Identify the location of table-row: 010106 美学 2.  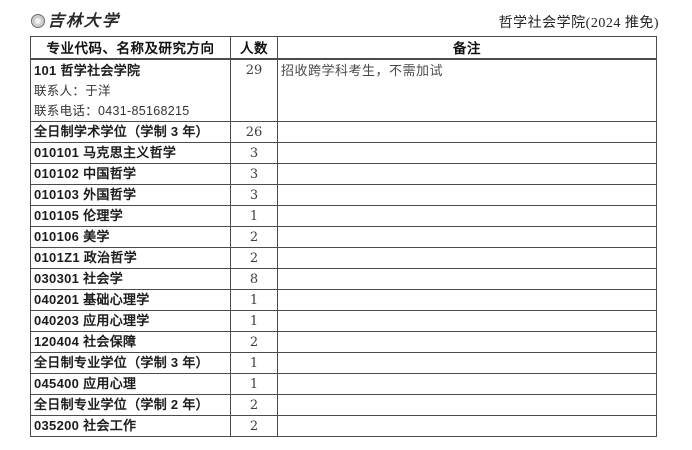
(343, 237).